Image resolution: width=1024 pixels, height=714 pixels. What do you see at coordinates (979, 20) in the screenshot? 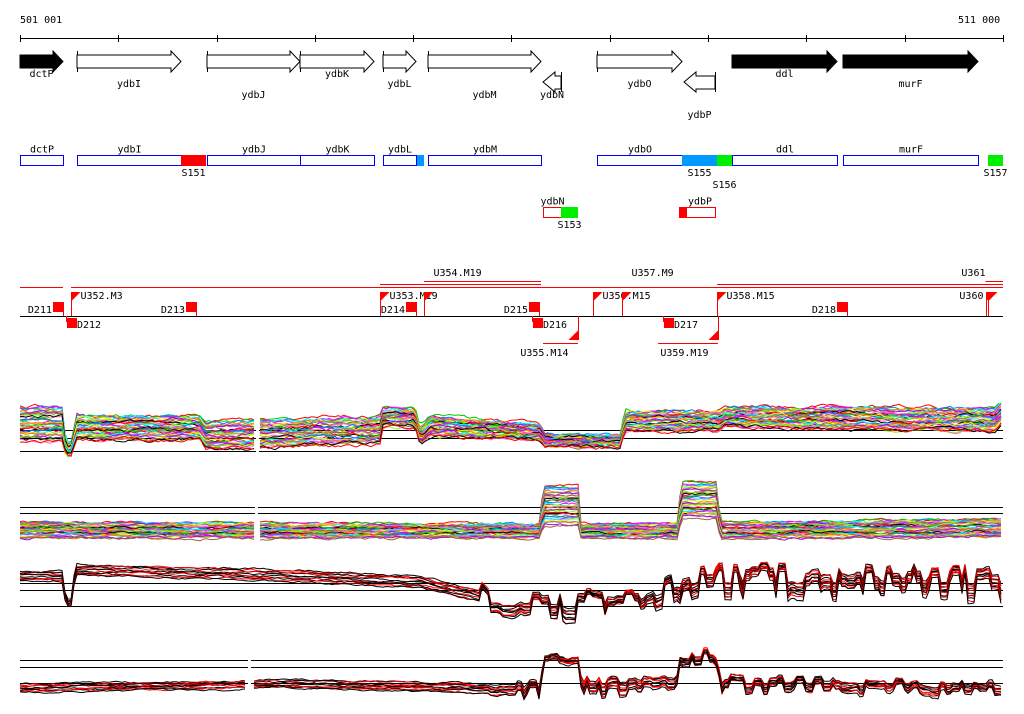
I see `axis-end-label: 511 000` at bounding box center [979, 20].